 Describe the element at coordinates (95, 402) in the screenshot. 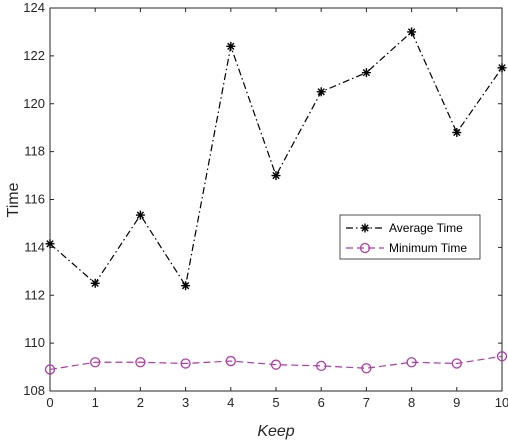

I see `x-tick-label: 1` at that location.